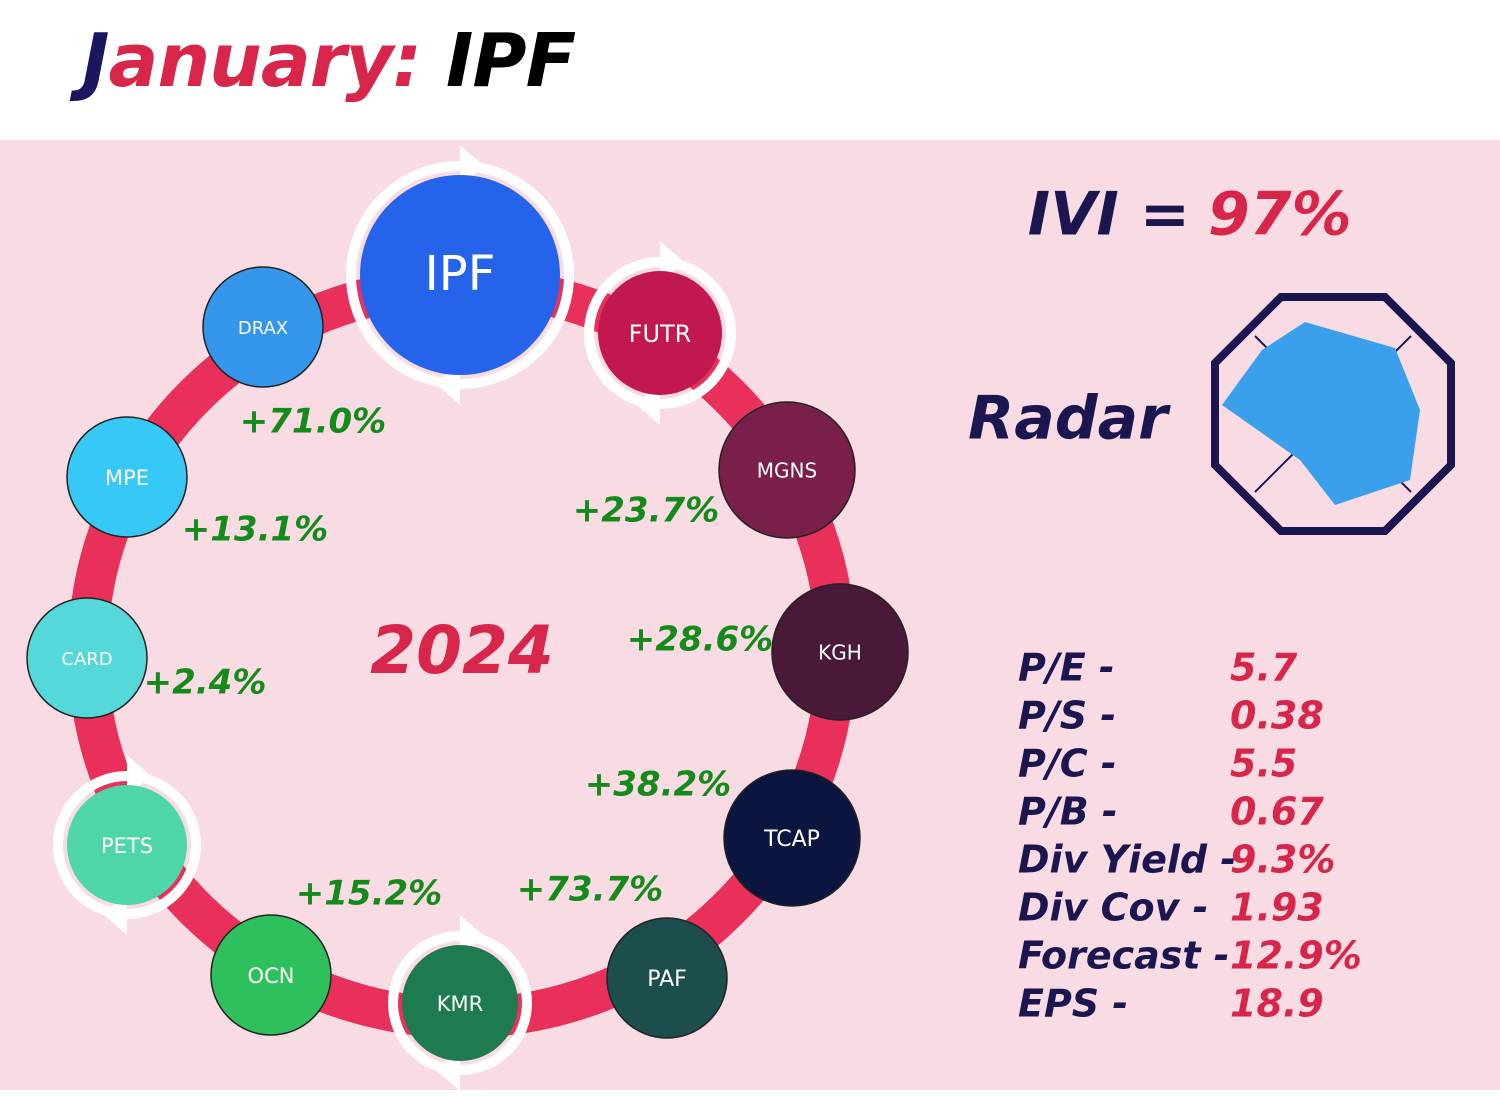  I want to click on metric-value: 18.9, so click(1277, 1004).